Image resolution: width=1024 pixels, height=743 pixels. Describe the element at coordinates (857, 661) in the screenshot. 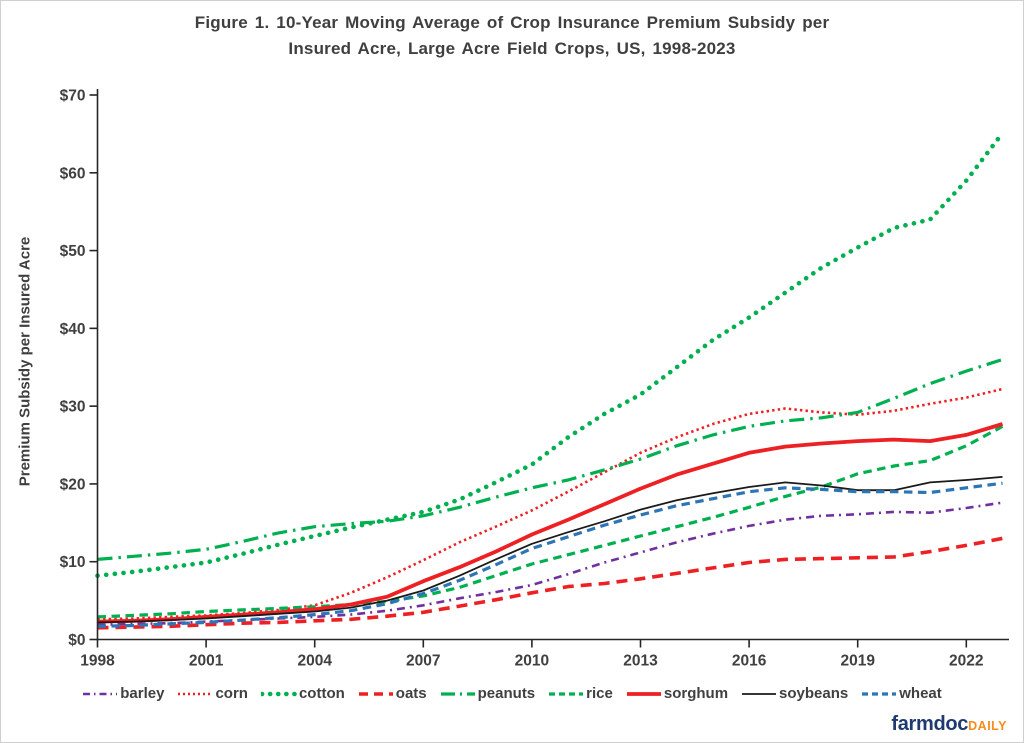

I see `x-tick-label: 2019` at that location.